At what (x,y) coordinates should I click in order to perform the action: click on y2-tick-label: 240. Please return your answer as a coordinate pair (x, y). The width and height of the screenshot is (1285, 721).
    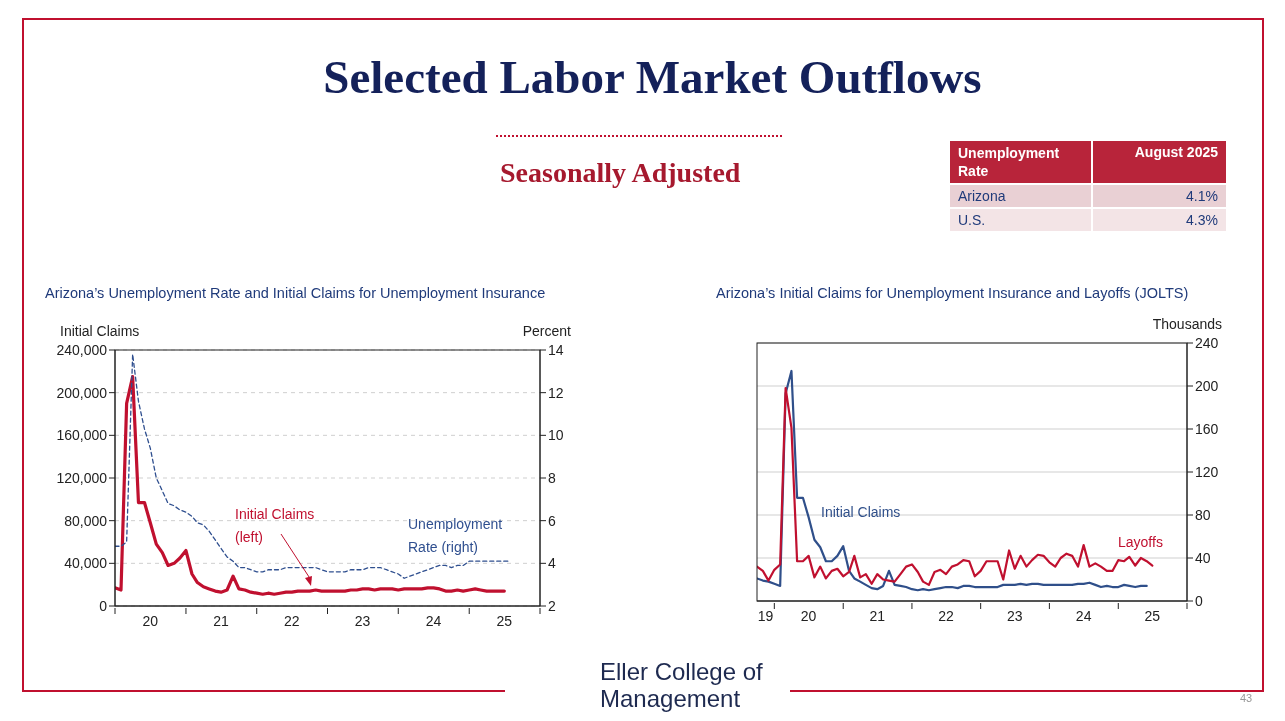
    Looking at the image, I should click on (1207, 342).